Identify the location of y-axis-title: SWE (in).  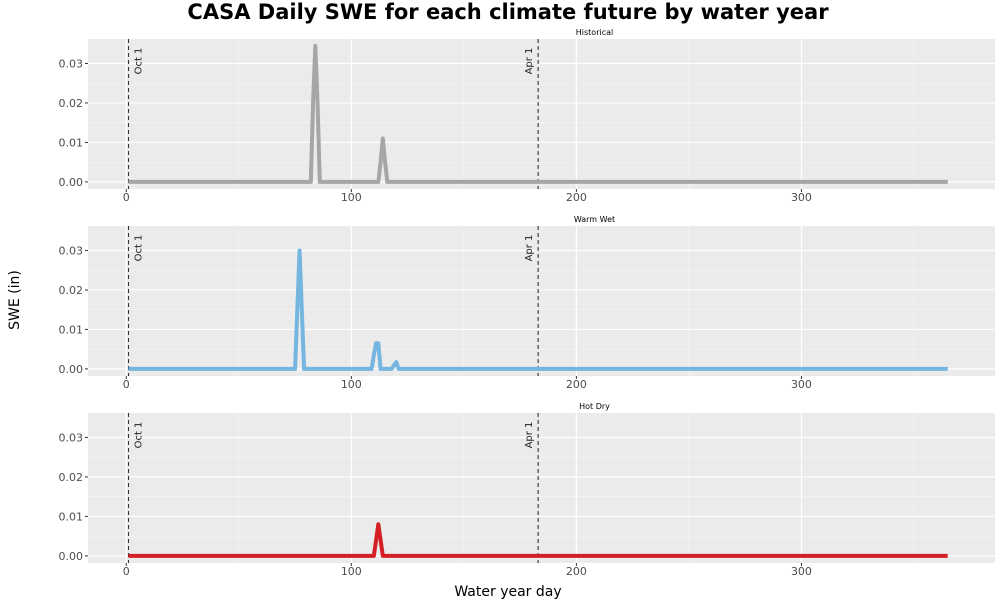
(15, 300).